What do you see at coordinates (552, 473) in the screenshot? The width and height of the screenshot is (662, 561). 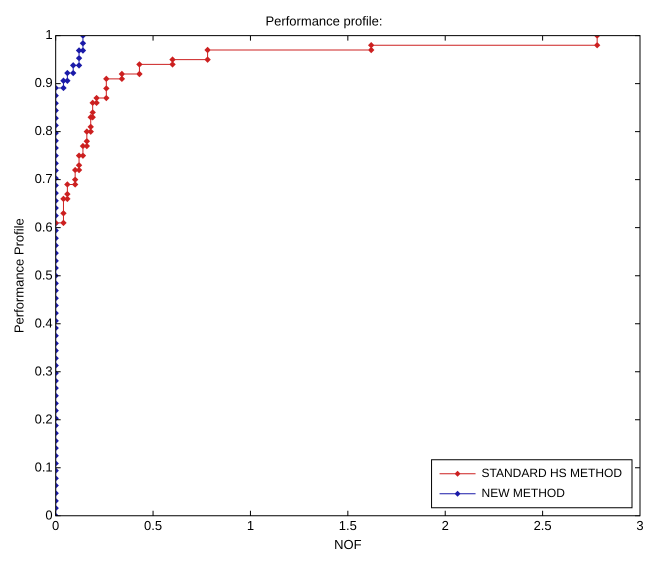 I see `legend-label: STANDARD HS METHOD` at bounding box center [552, 473].